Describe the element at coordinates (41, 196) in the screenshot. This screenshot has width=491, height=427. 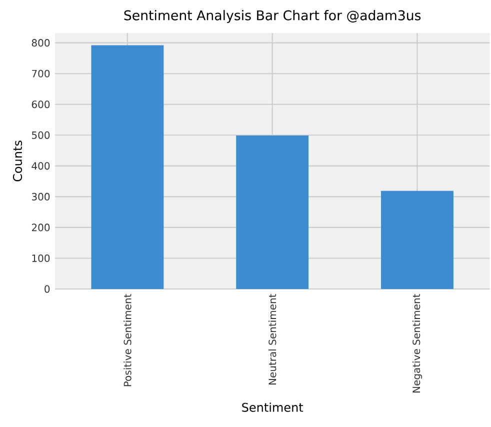
I see `y-tick-label: 300` at that location.